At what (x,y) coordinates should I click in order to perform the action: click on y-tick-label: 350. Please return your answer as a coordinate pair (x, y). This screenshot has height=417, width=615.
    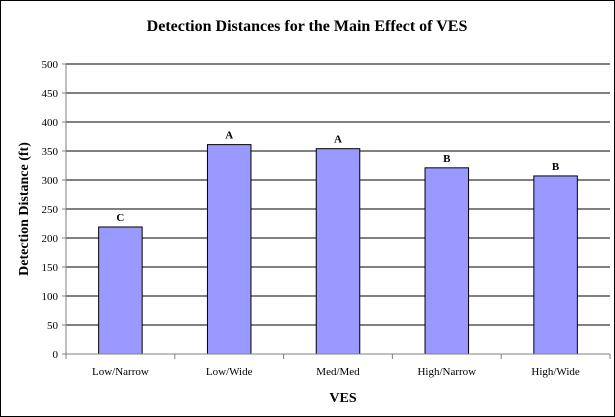
    Looking at the image, I should click on (50, 152).